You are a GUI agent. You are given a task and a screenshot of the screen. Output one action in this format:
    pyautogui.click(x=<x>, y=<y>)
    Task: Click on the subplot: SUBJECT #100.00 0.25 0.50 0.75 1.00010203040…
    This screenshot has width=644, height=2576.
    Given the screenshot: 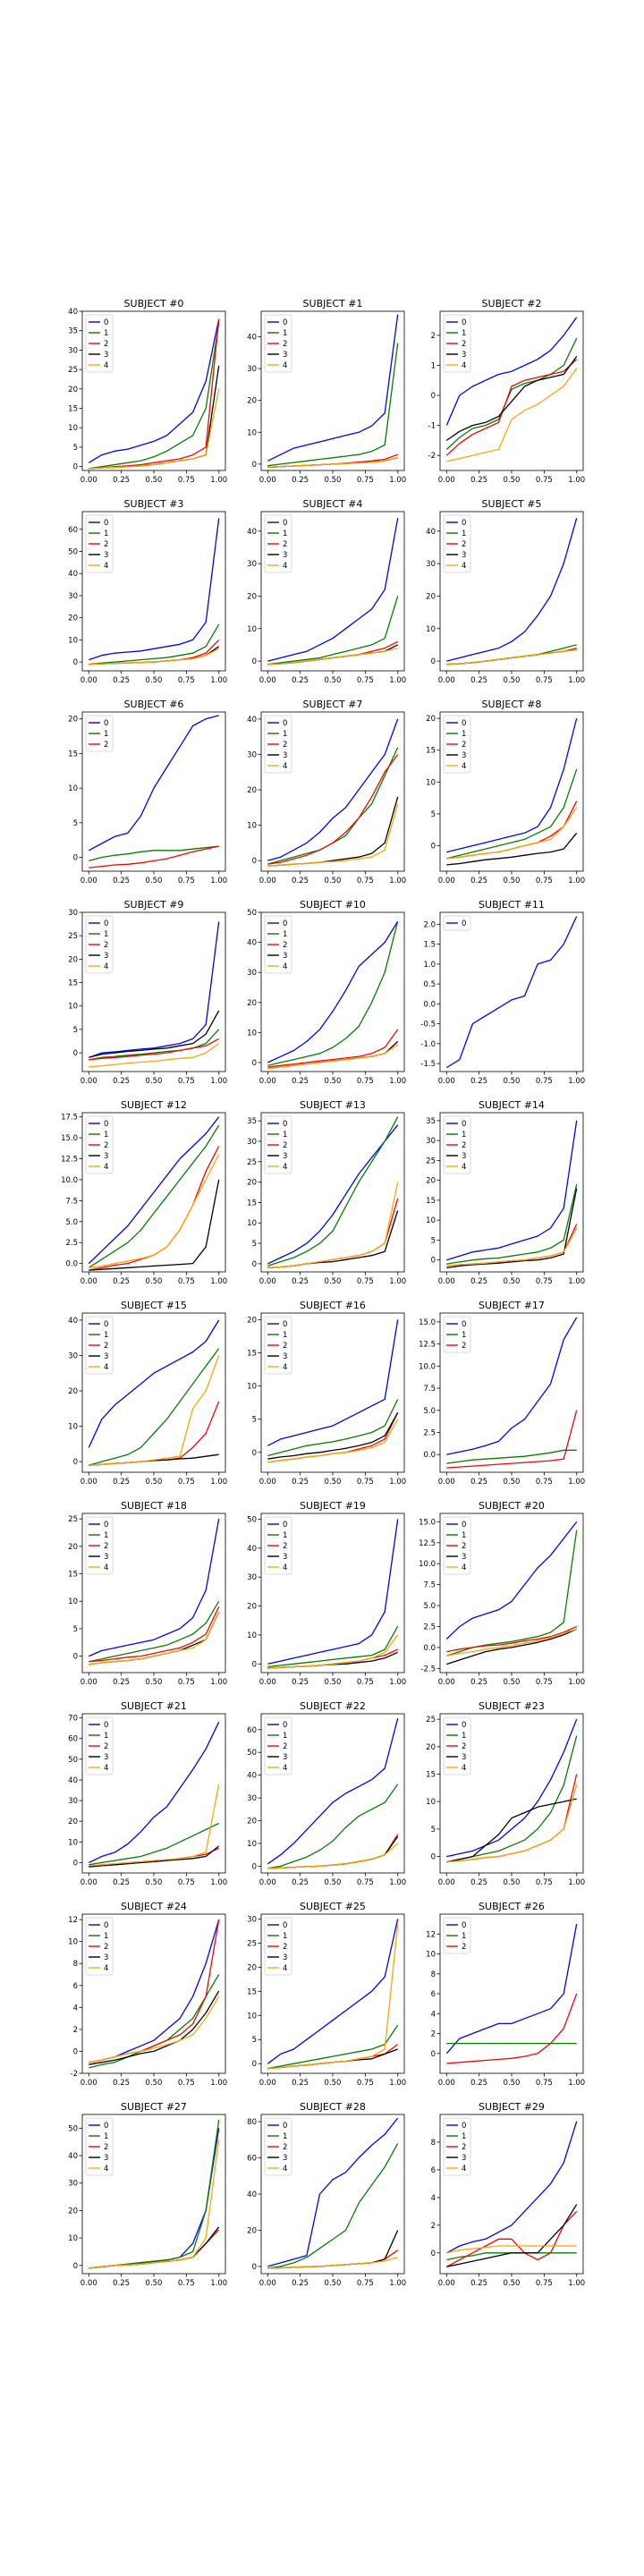 What is the action you would take?
    pyautogui.click(x=326, y=992)
    